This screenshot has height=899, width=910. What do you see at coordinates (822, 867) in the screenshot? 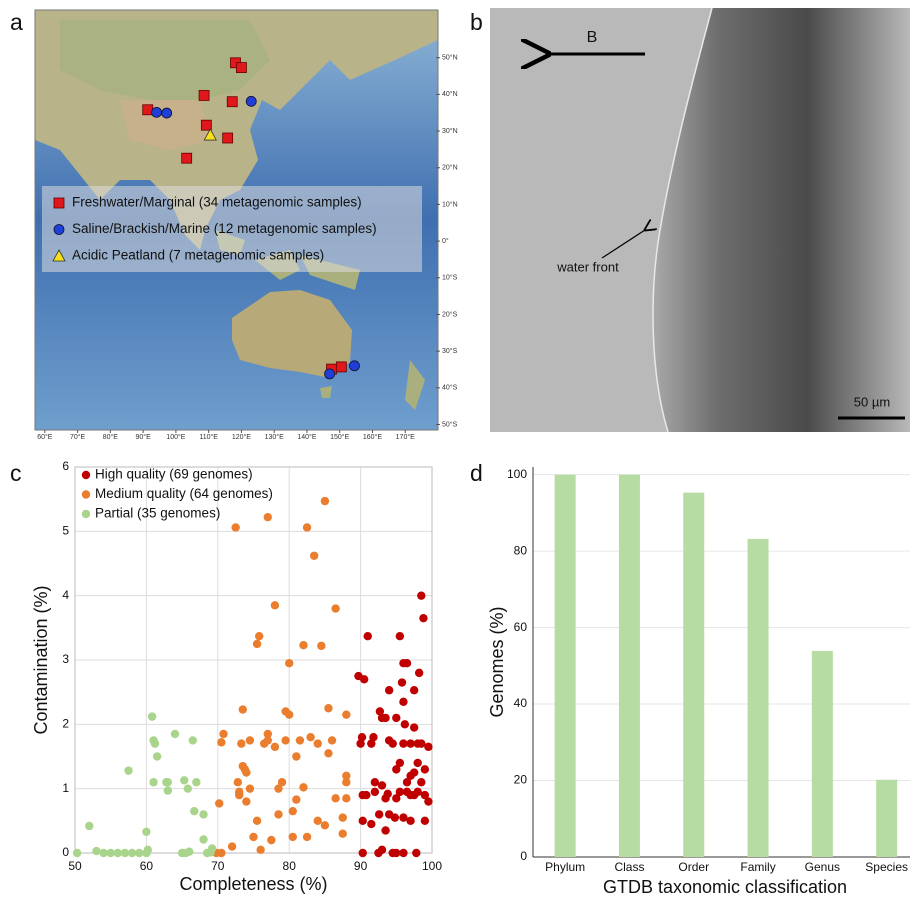
I see `x-tick-label: Genus` at bounding box center [822, 867].